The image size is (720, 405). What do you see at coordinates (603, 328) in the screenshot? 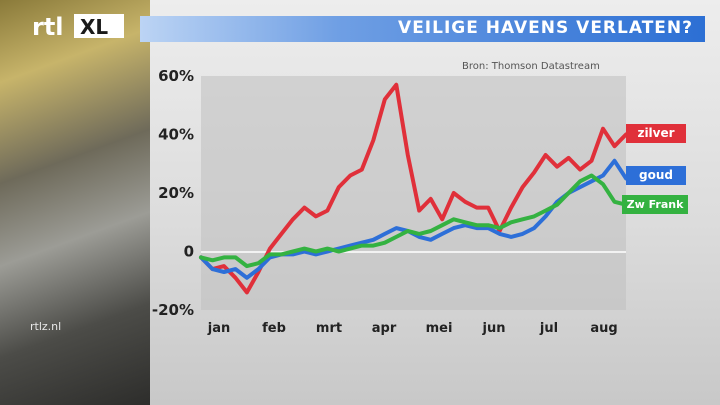
I see `x-tick-label: aug` at bounding box center [603, 328].